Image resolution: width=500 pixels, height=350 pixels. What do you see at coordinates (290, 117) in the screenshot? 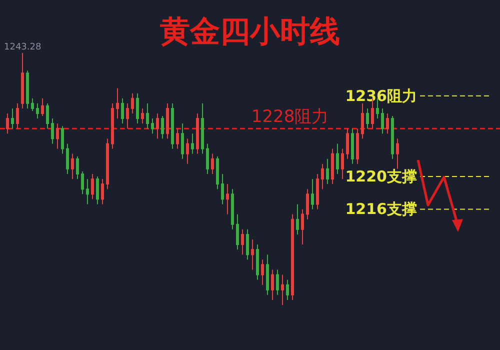
I see `ref-line-label: 1228阻力` at bounding box center [290, 117].